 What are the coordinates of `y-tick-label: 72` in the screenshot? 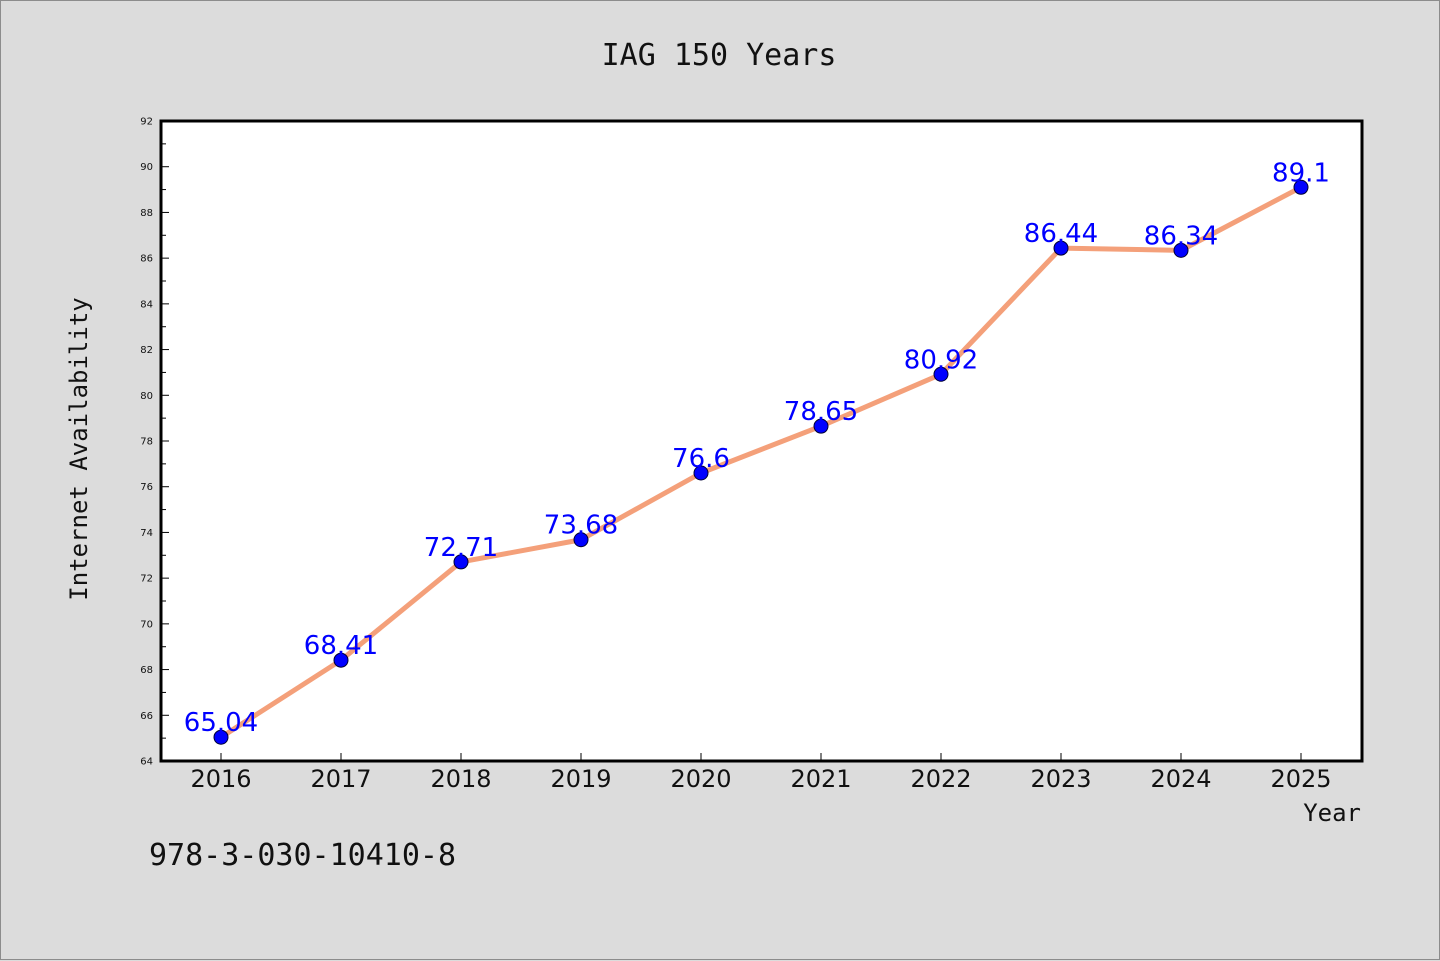 It's located at (146, 579).